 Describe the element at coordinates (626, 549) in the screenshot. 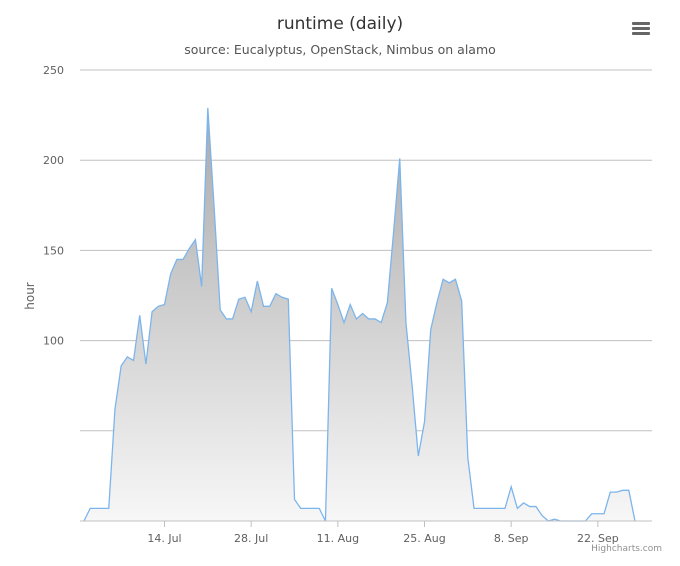

I see `credits-link: Highcharts.com` at that location.